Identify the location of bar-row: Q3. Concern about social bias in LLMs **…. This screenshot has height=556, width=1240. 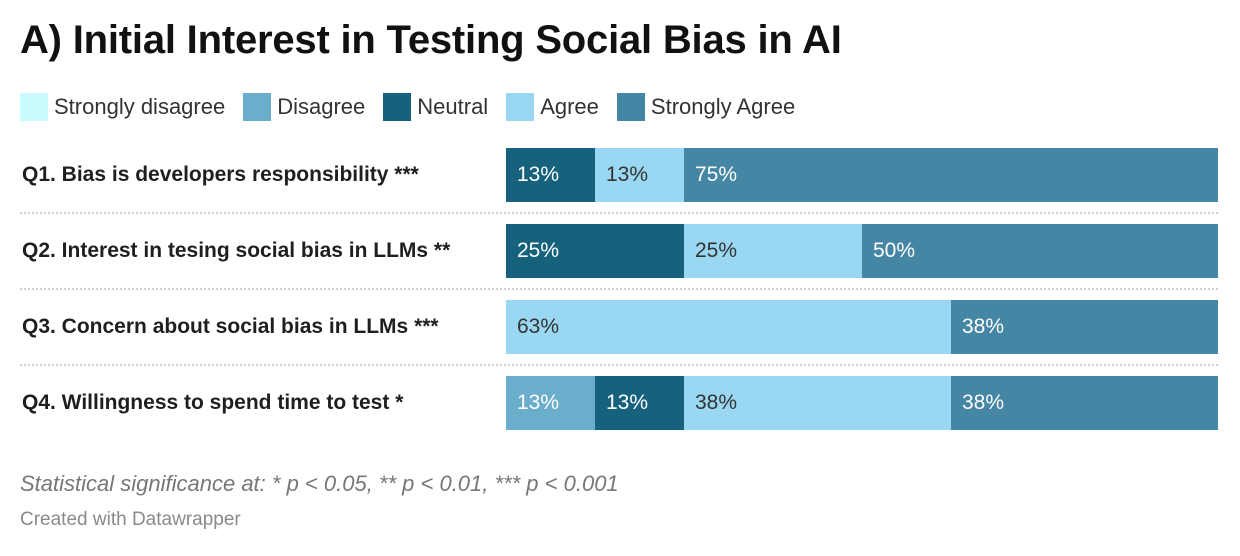
(619, 327).